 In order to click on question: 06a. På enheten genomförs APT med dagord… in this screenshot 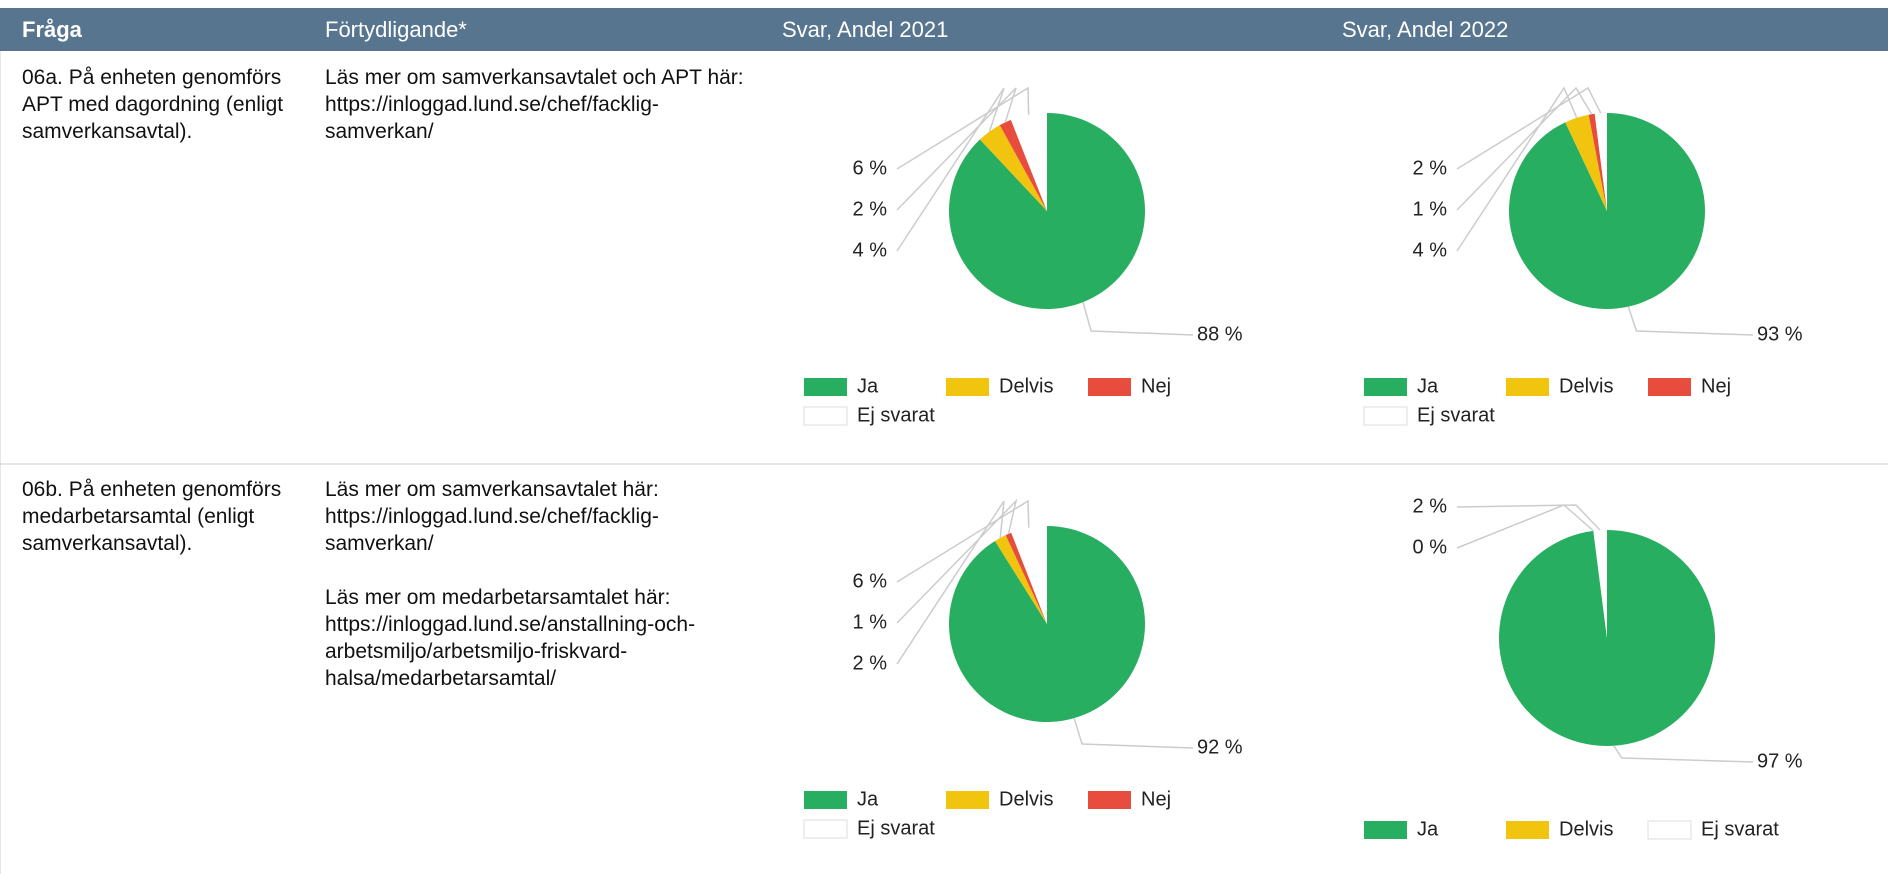, I will do `click(153, 104)`.